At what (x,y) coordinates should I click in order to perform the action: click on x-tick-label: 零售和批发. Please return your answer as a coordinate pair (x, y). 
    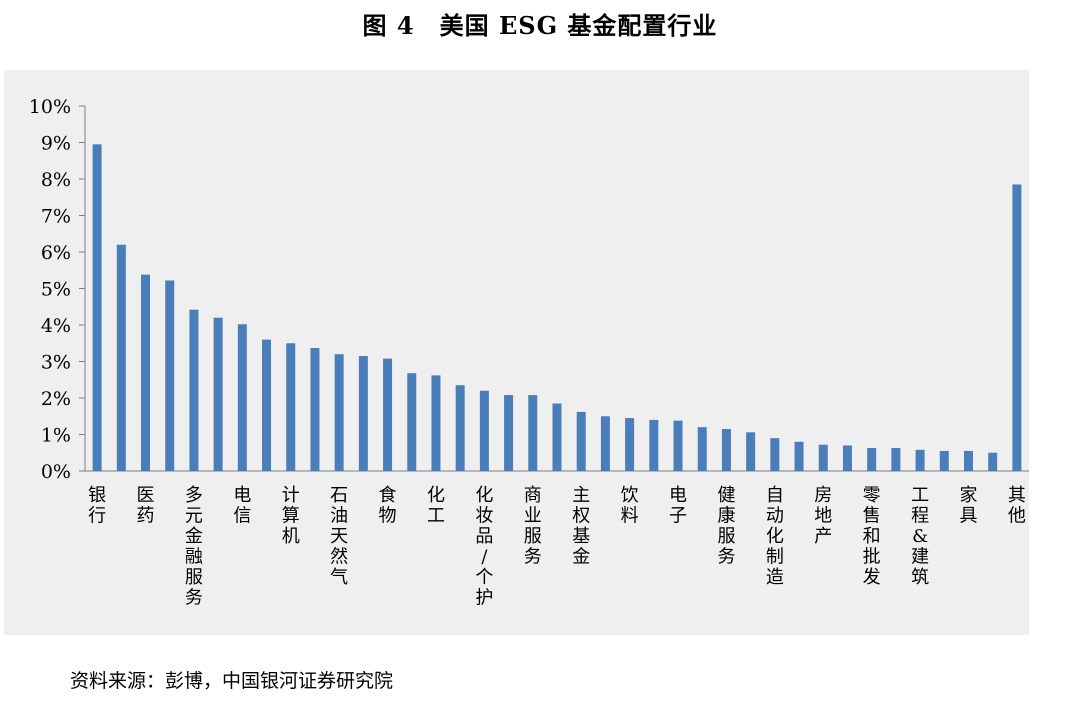
    Looking at the image, I should click on (872, 536).